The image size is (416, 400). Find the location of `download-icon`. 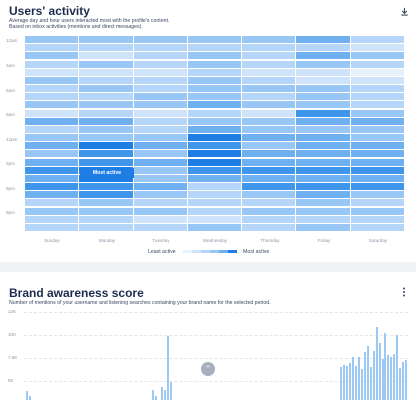

download-icon is located at coordinates (404, 11).